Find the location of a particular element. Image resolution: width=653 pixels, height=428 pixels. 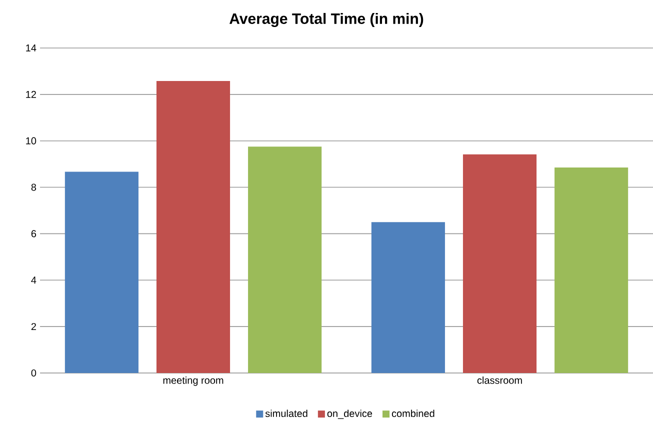

legend-label: on_device is located at coordinates (349, 414).